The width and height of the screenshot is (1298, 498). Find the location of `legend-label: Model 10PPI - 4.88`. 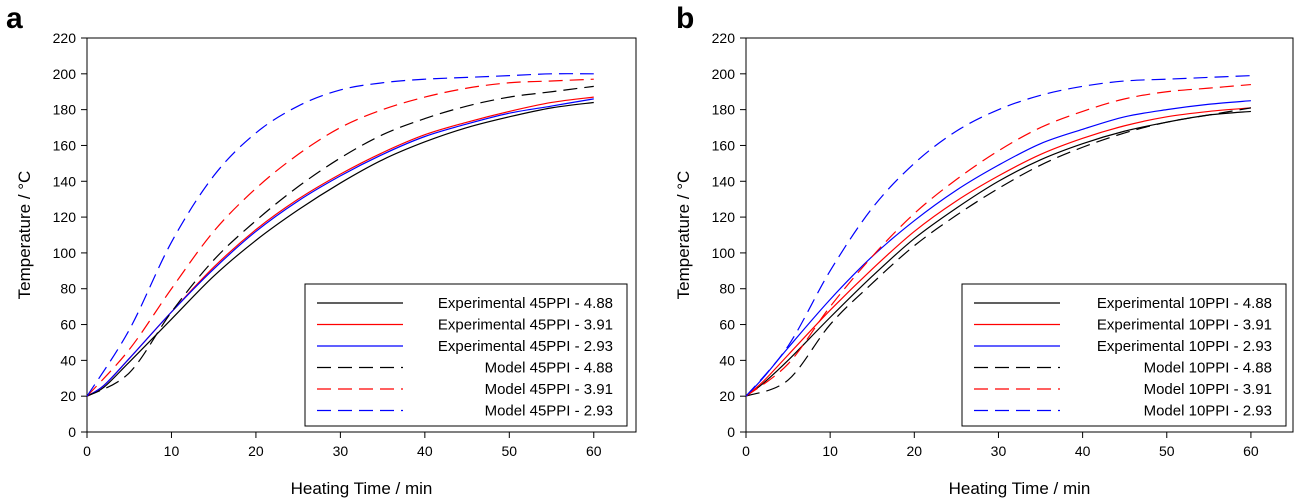

legend-label: Model 10PPI - 4.88 is located at coordinates (1208, 368).